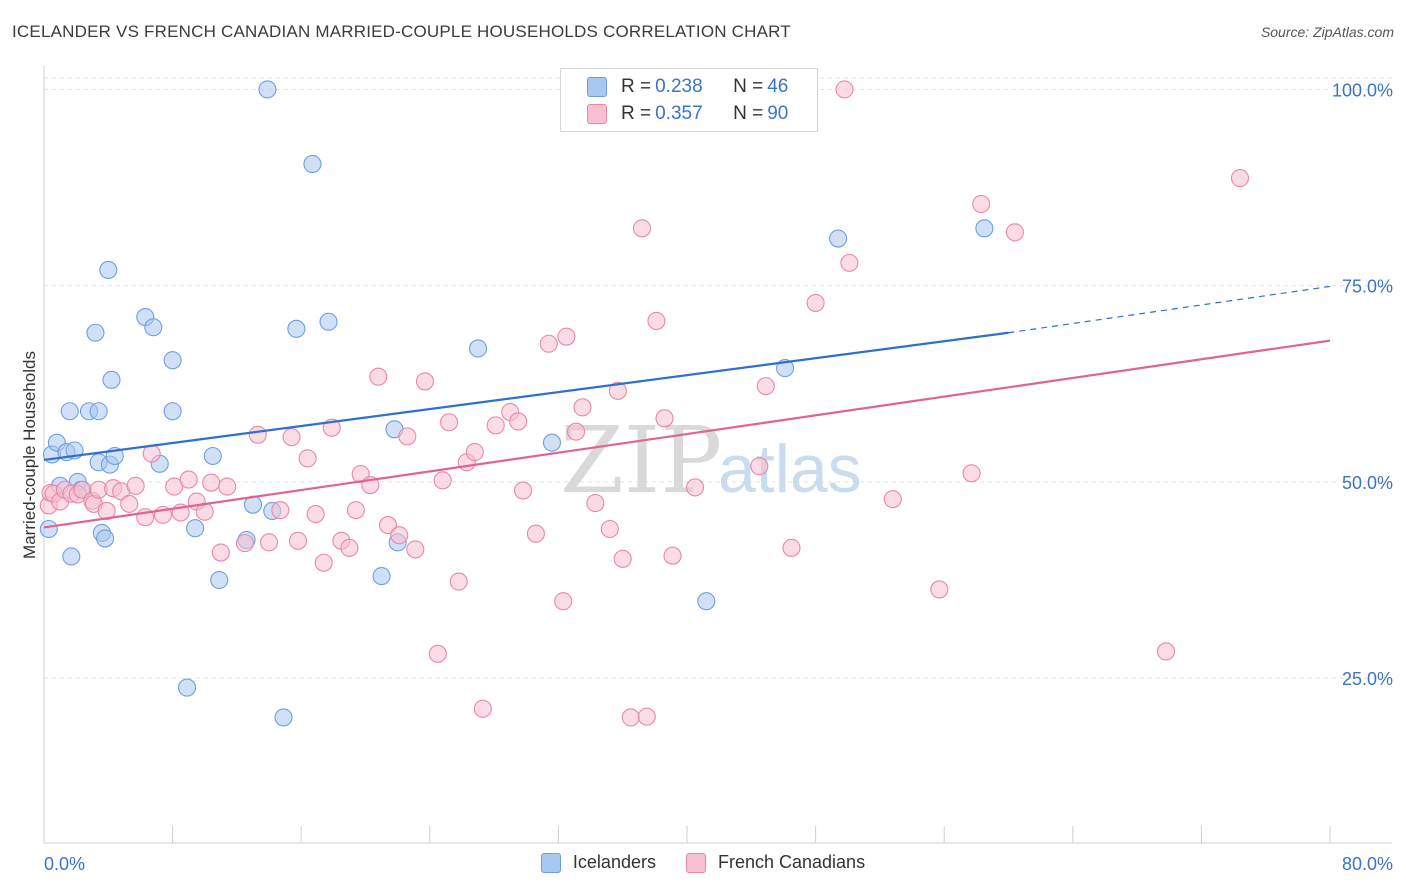  What do you see at coordinates (790, 469) in the screenshot?
I see `watermark-atlas: atlas` at bounding box center [790, 469].